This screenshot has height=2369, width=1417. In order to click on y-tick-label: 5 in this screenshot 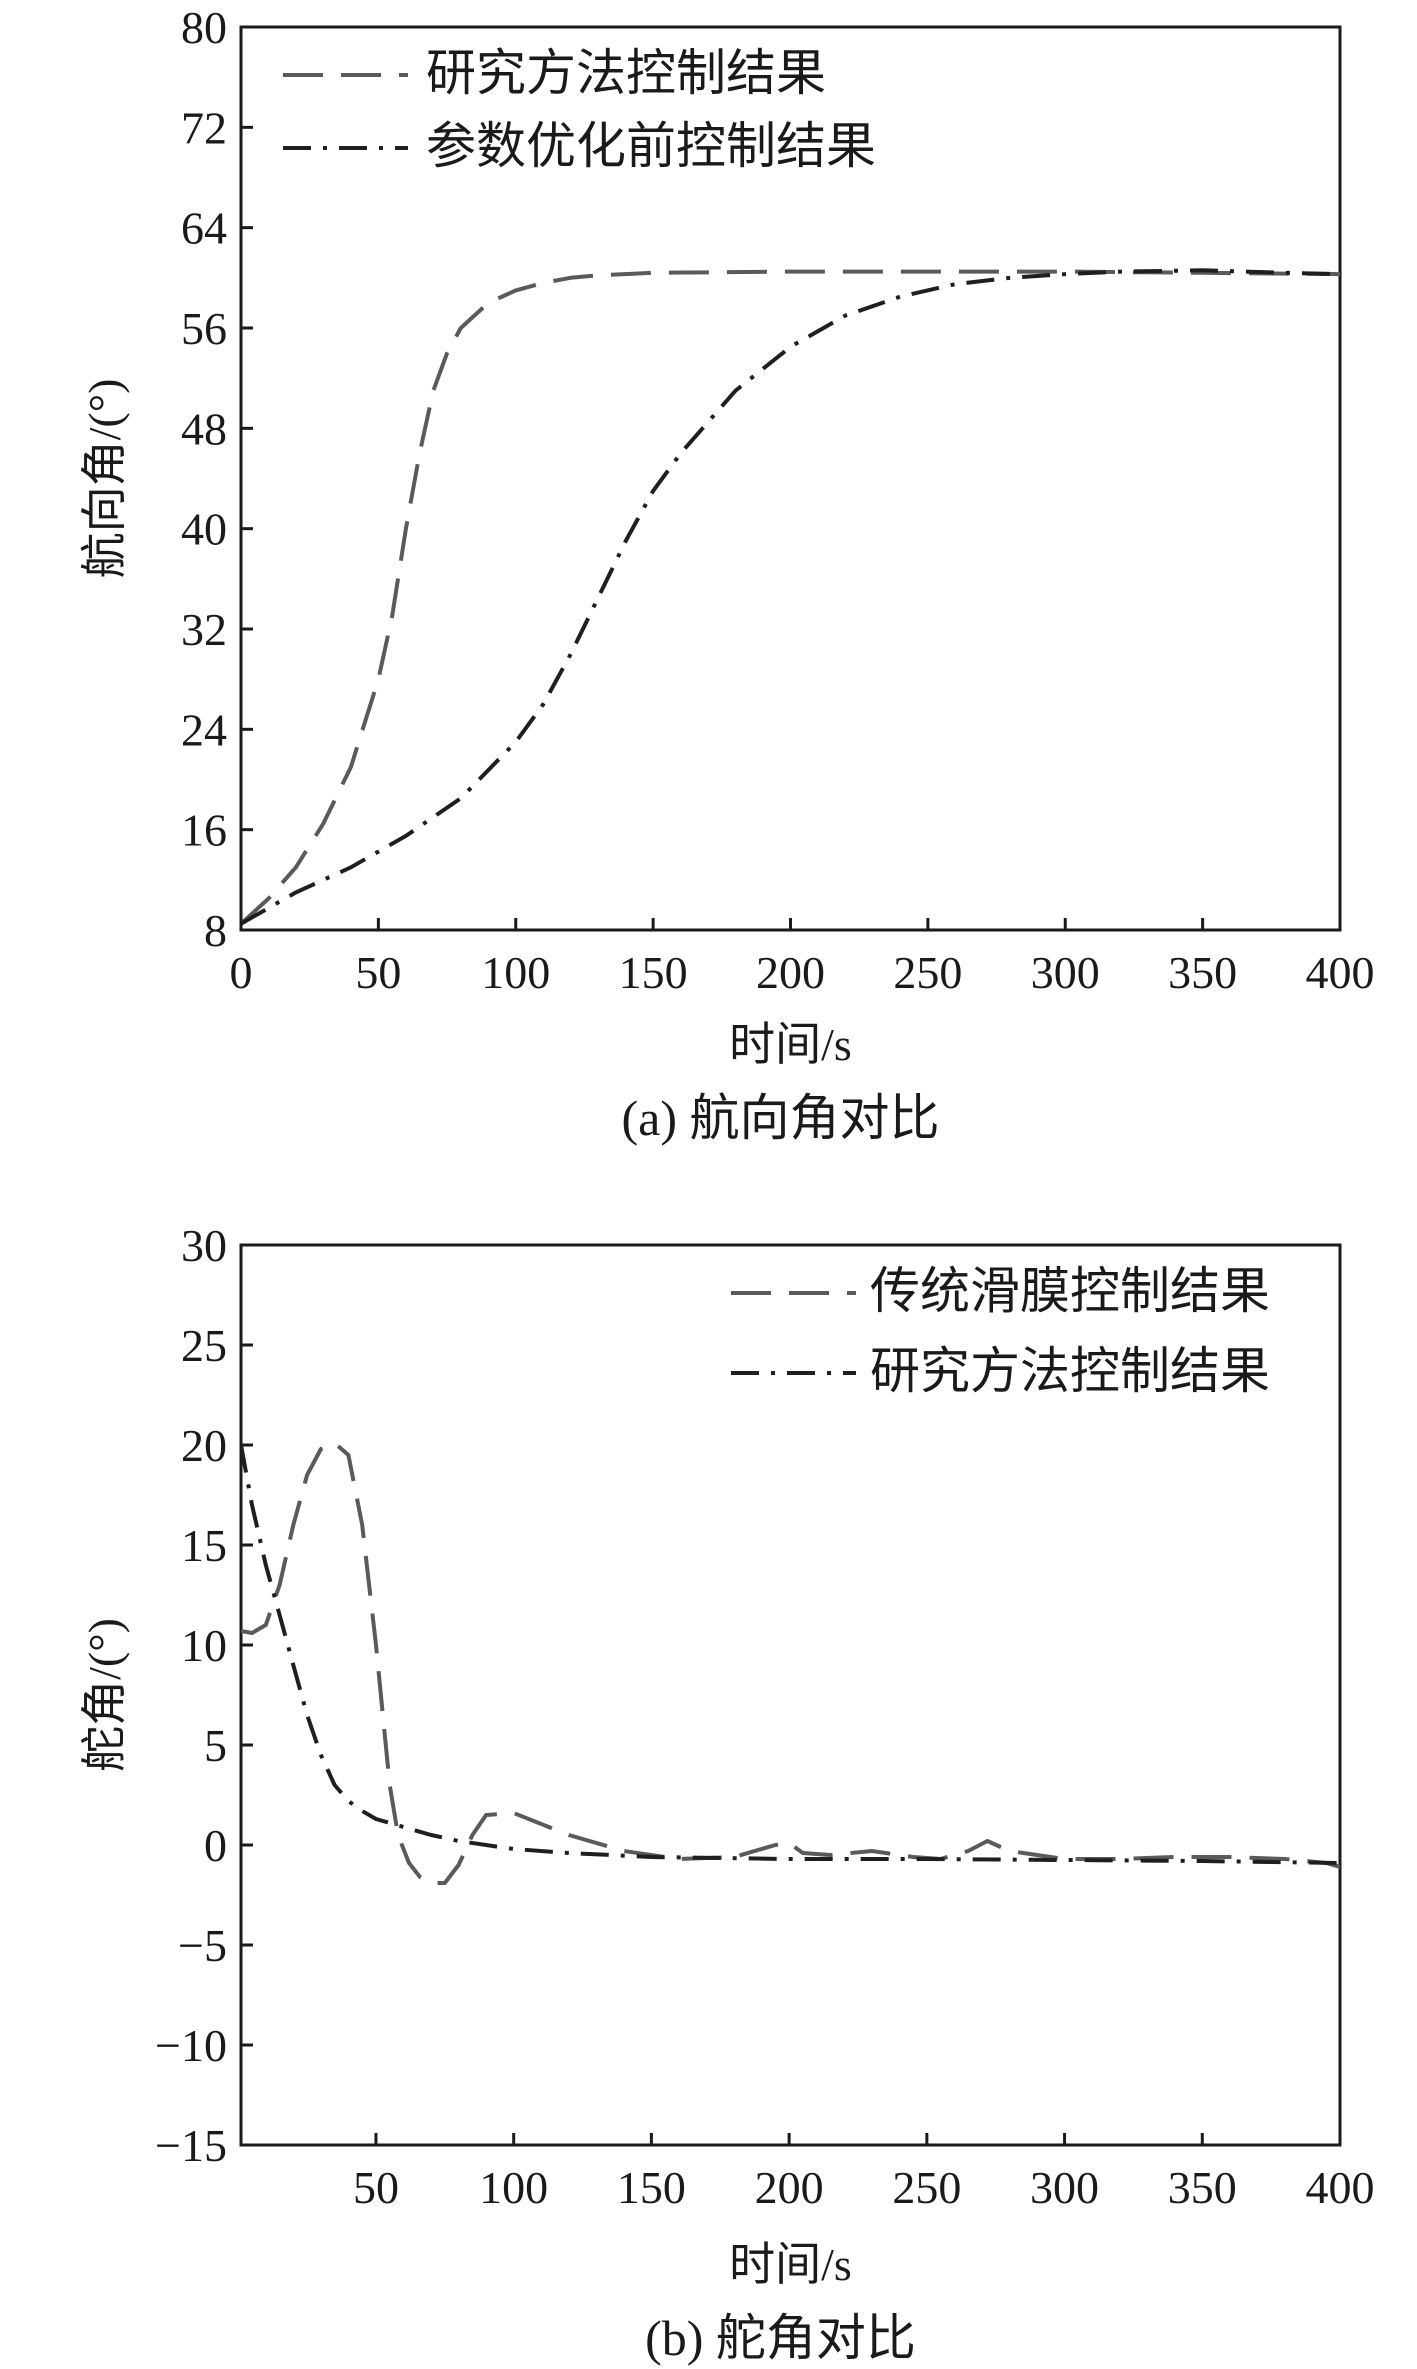, I will do `click(215, 1745)`.